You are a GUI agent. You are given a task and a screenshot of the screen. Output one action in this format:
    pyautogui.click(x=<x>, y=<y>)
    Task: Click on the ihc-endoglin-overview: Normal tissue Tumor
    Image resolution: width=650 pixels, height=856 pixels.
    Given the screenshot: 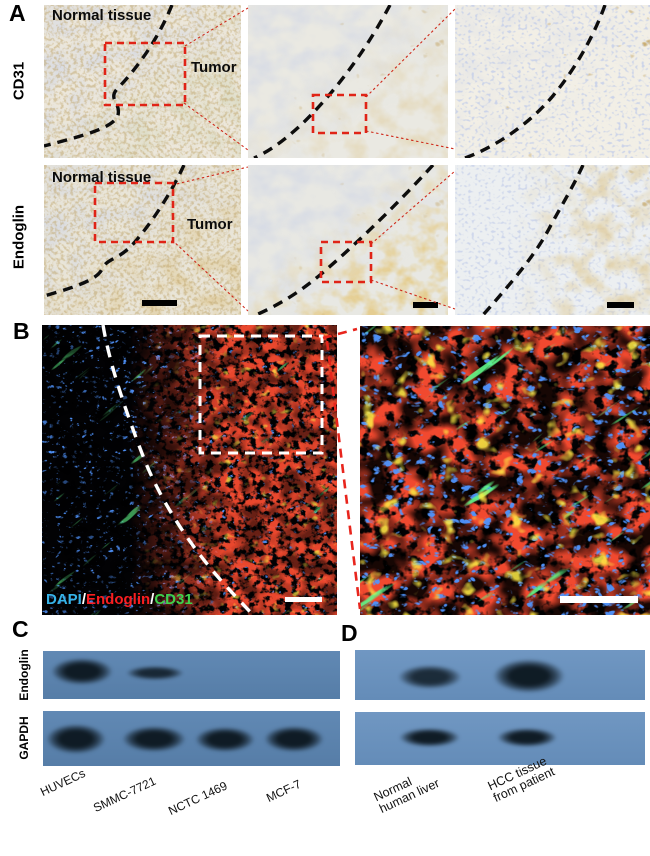 What is the action you would take?
    pyautogui.click(x=142, y=240)
    